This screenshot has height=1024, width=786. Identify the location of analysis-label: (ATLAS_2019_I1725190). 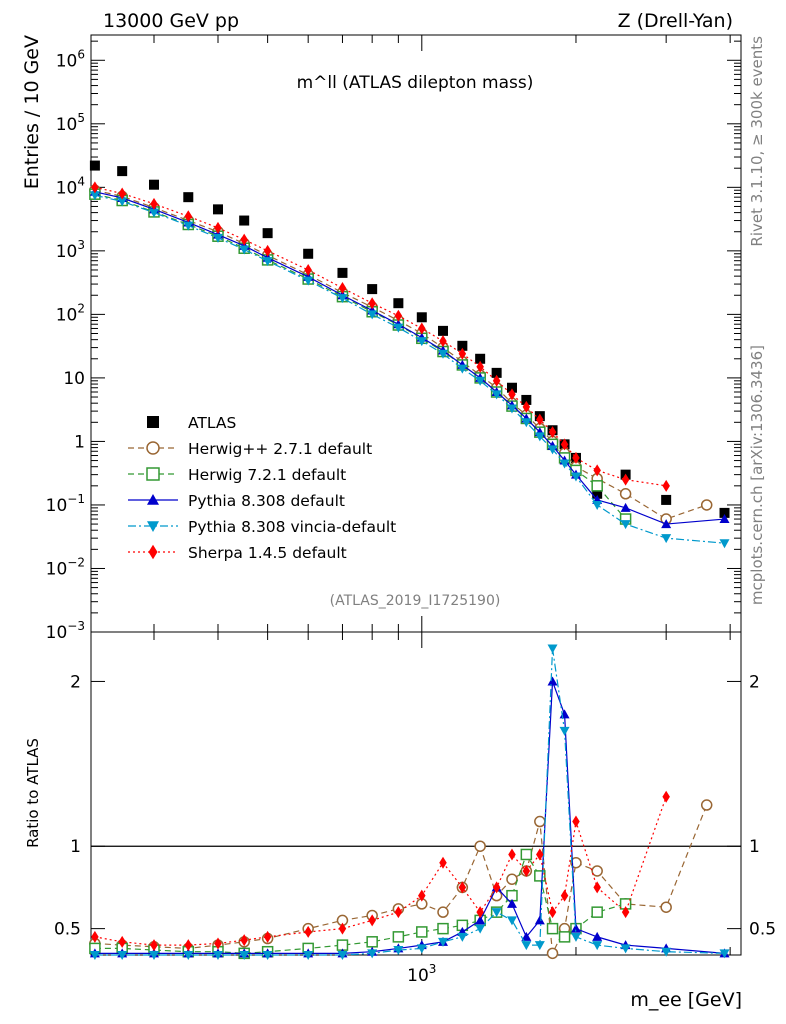
(415, 601).